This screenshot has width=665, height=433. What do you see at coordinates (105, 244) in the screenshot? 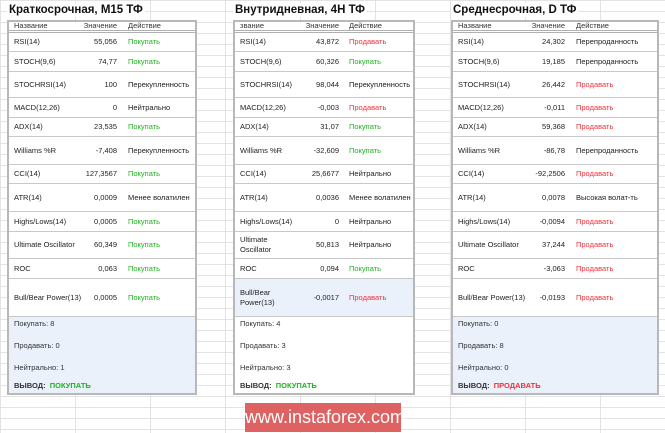
I see `indicator-value: 60,349` at bounding box center [105, 244].